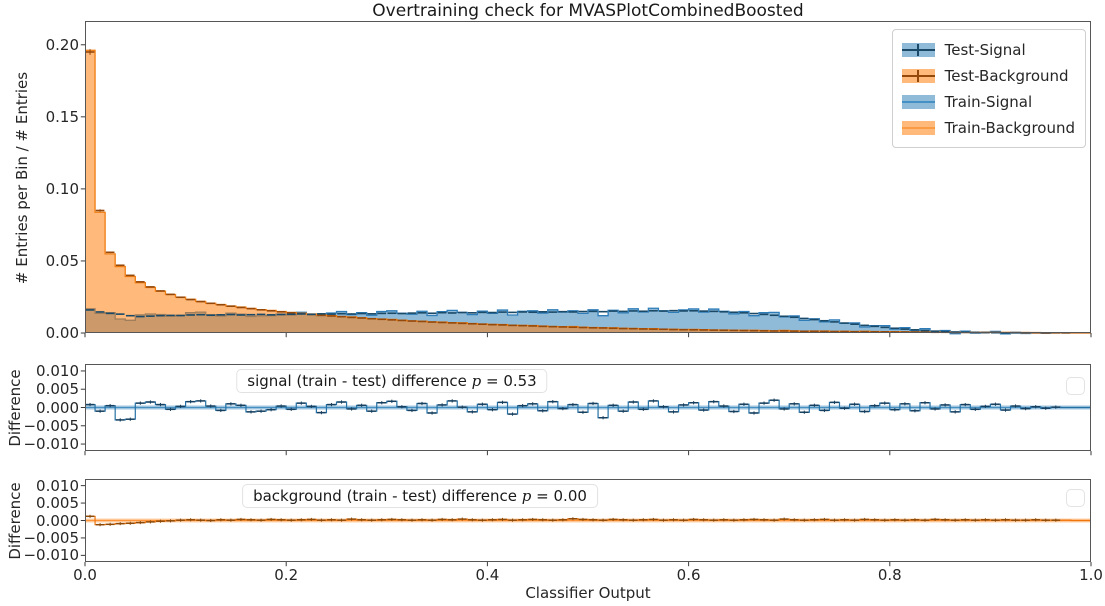 The width and height of the screenshot is (1105, 606). What do you see at coordinates (62, 116) in the screenshot?
I see `y-tick-label: 0.15` at bounding box center [62, 116].